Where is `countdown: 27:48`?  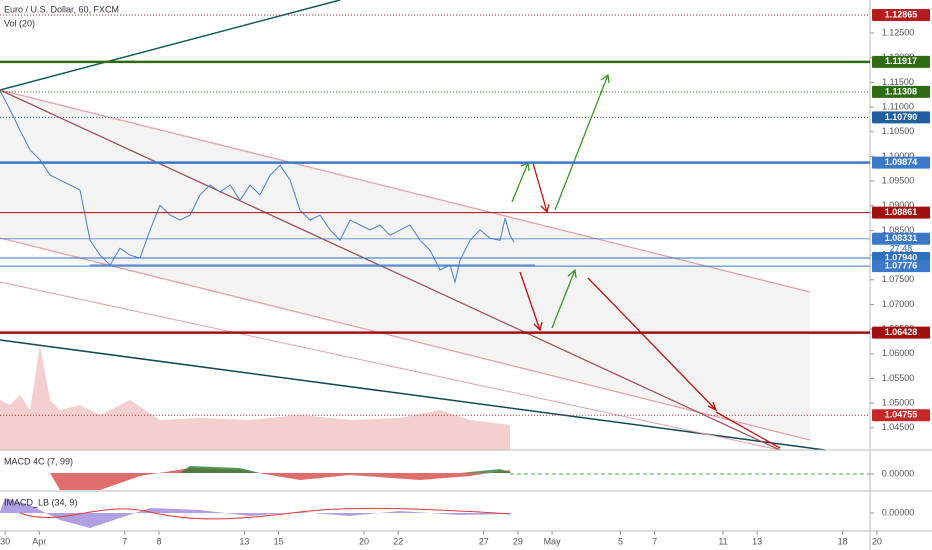
countdown: 27:48 is located at coordinates (901, 248).